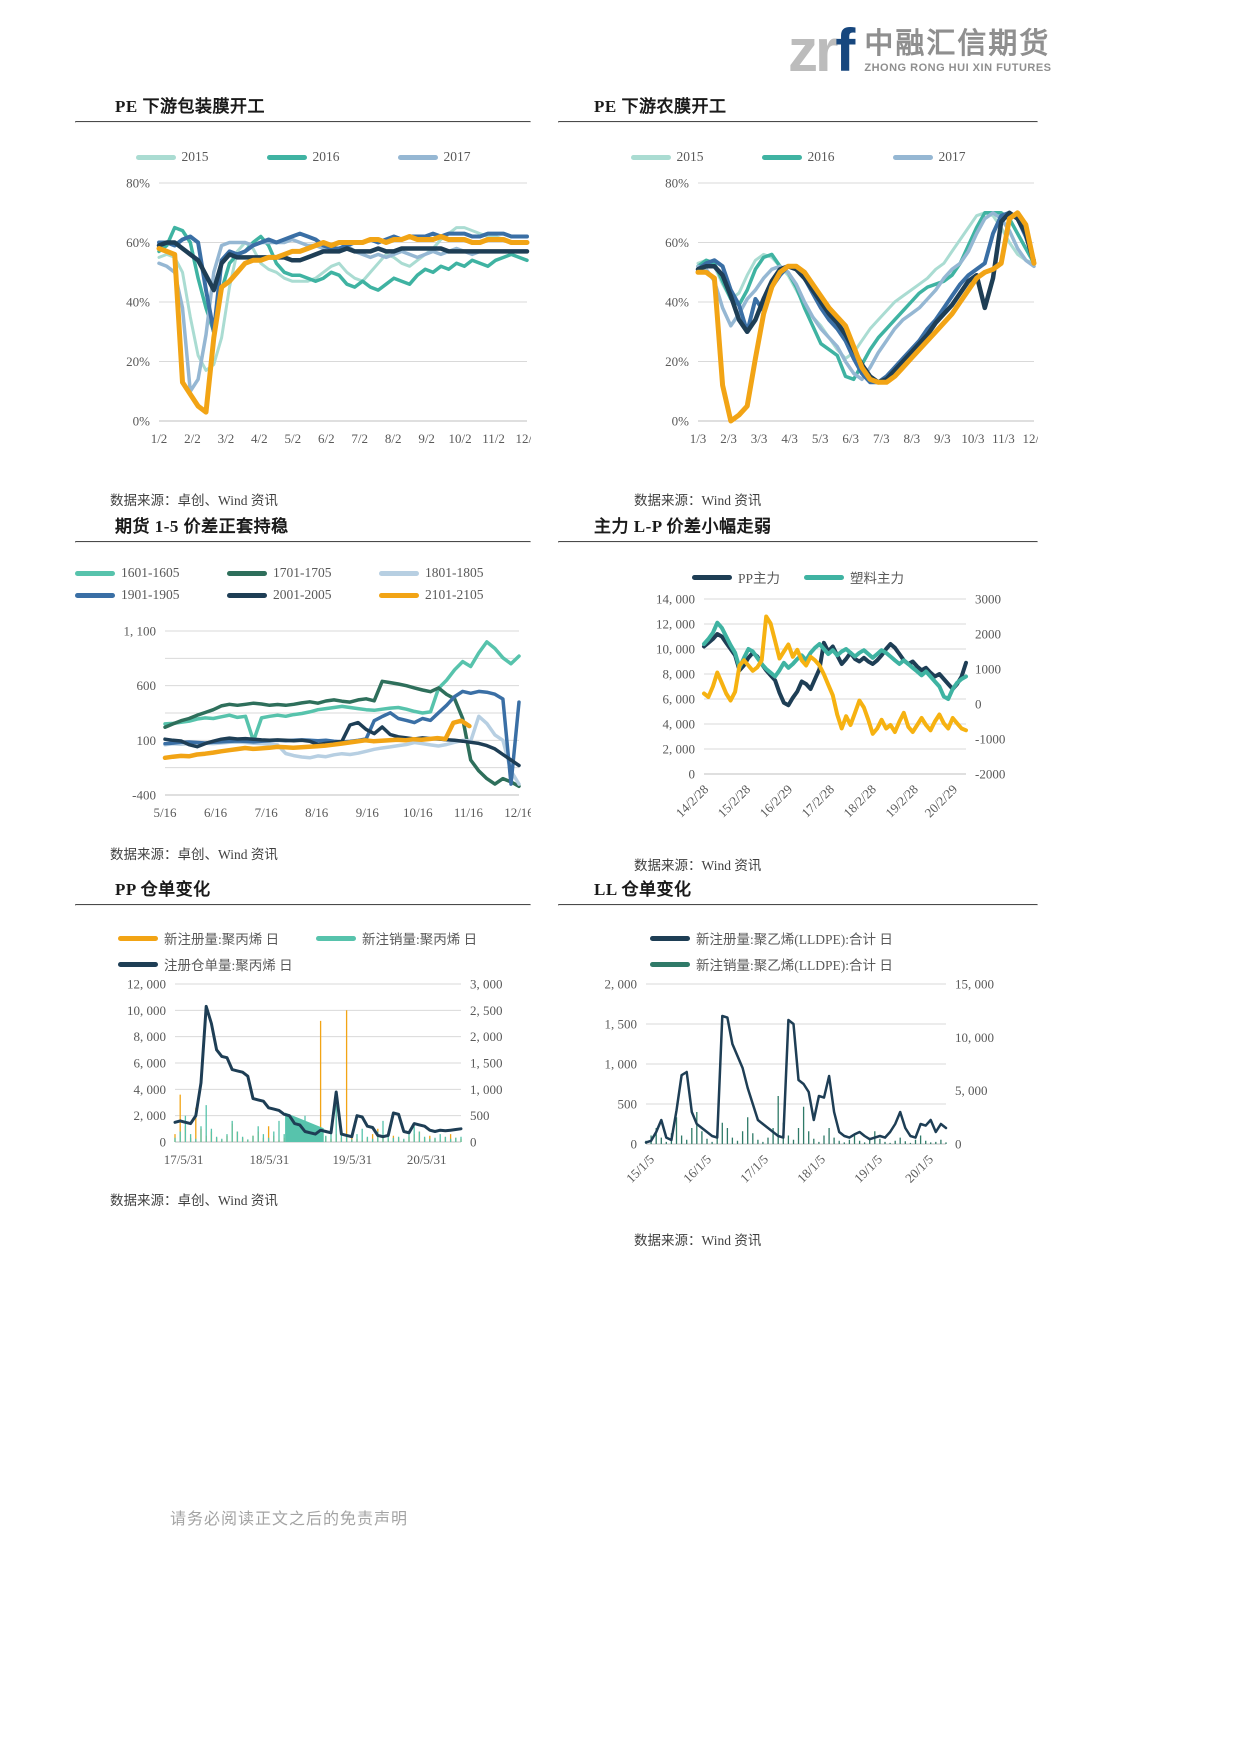 This screenshot has width=1240, height=1754. What do you see at coordinates (486, 1063) in the screenshot?
I see `y-axis-tick-right: 1, 500` at bounding box center [486, 1063].